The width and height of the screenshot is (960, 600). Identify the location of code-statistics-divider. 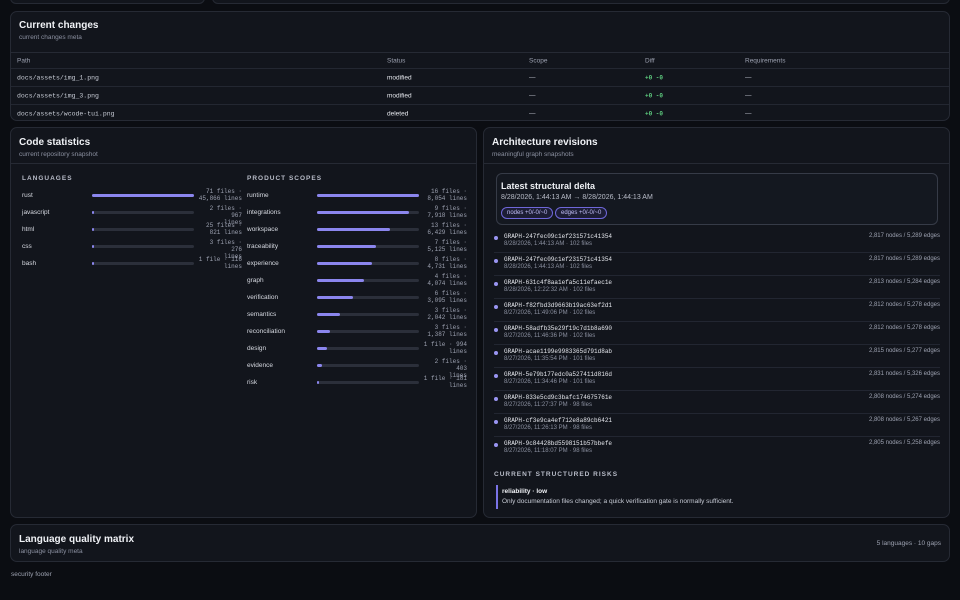
(243, 163).